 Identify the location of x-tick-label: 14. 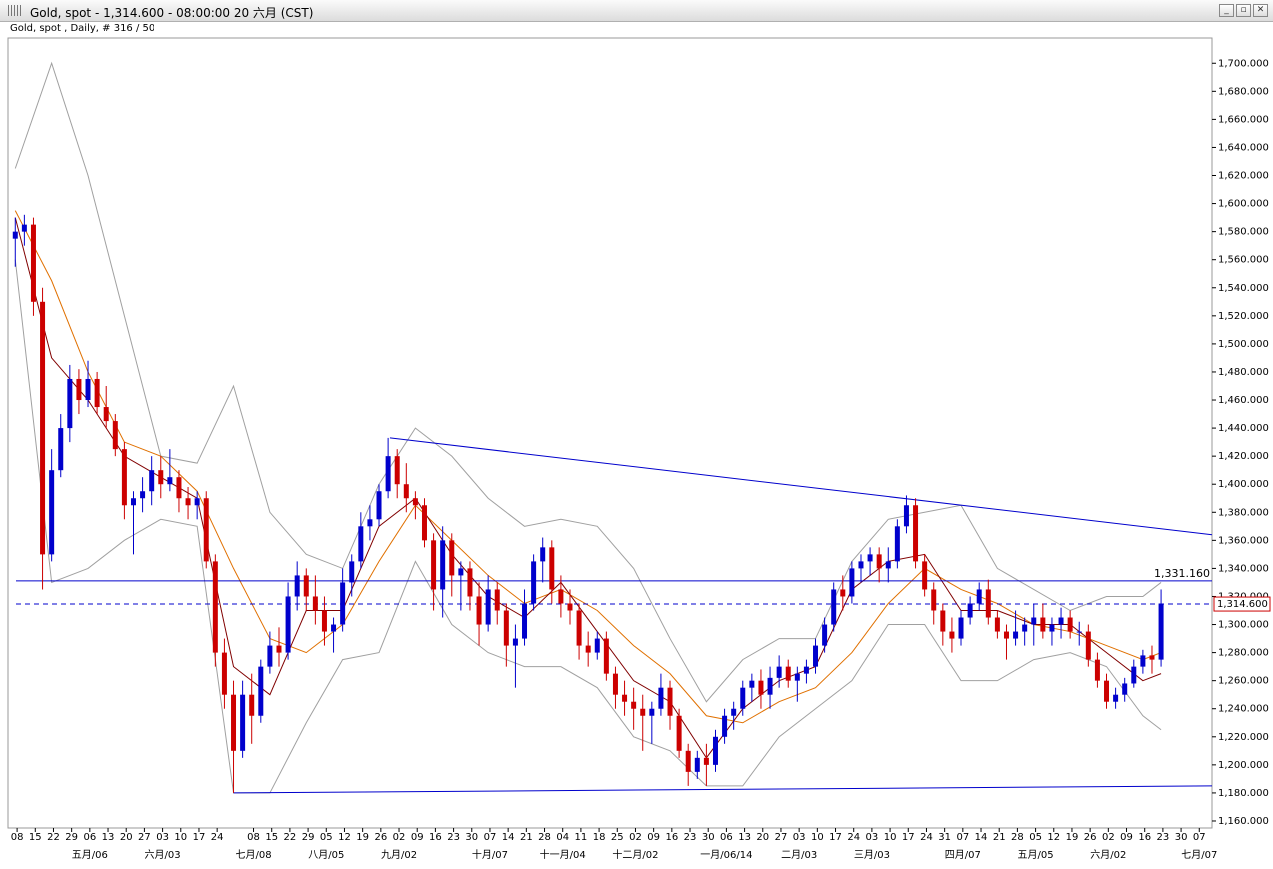
(508, 837).